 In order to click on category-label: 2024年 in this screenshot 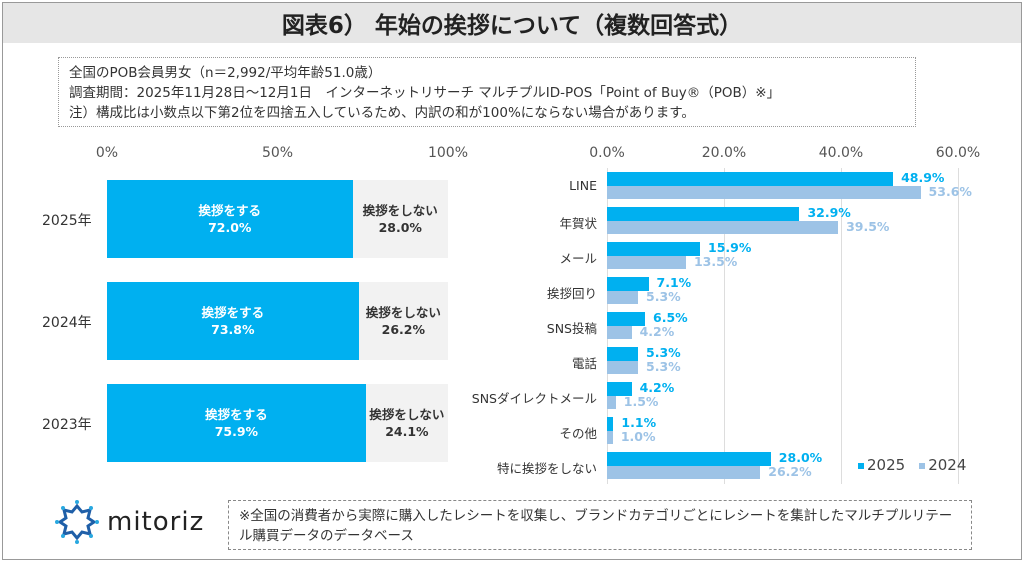, I will do `click(67, 323)`.